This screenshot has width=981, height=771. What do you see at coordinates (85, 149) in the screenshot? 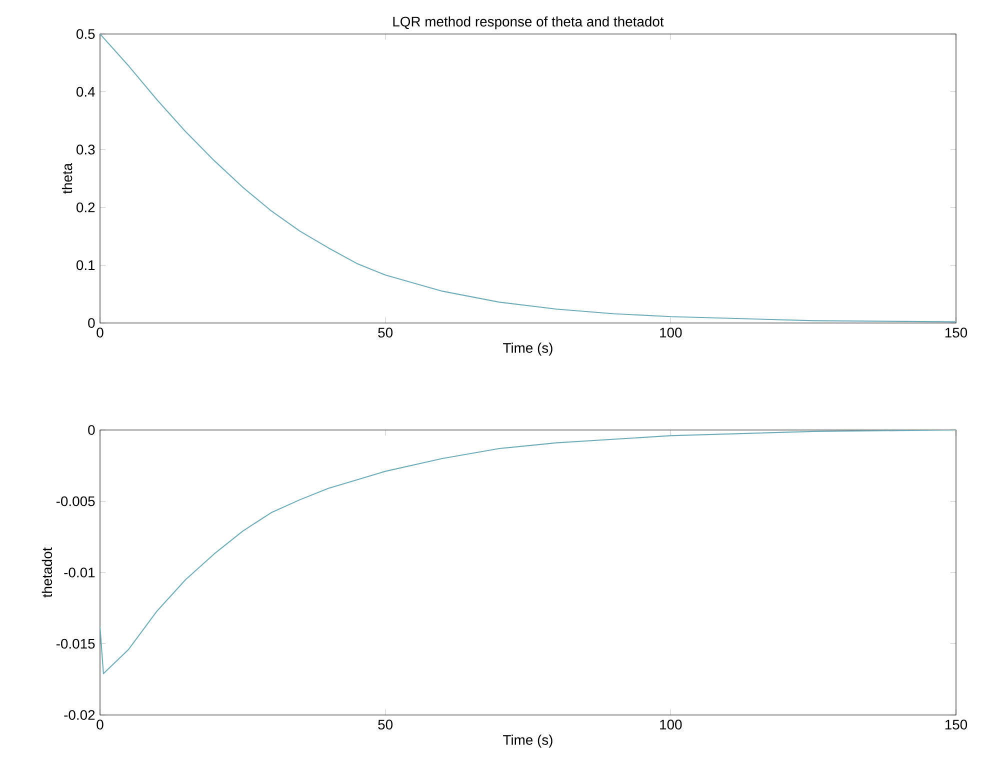
I see `y-tick-label: 0.3` at bounding box center [85, 149].